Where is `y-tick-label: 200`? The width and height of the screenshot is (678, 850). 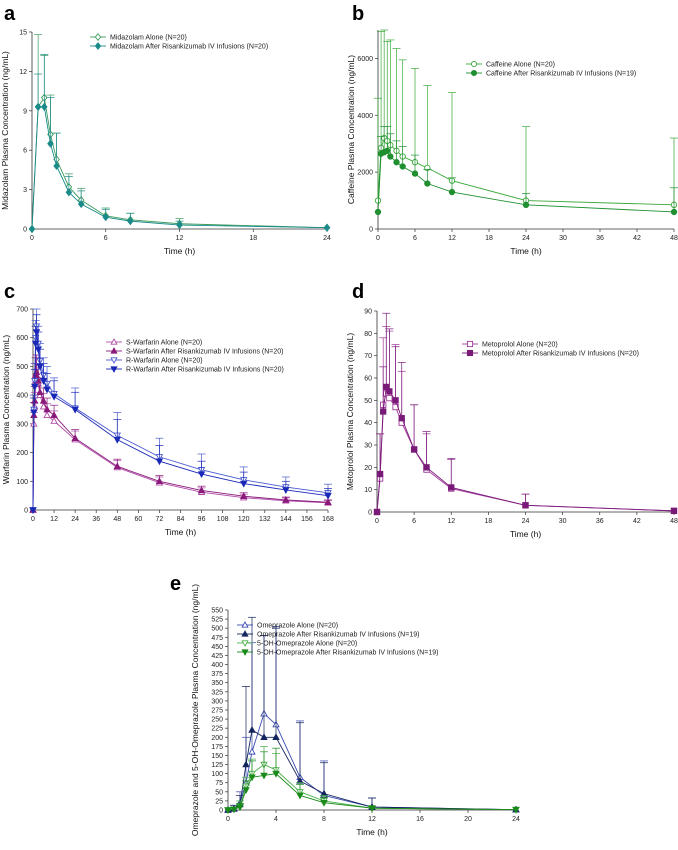 y-tick-label: 200 is located at coordinates (217, 738).